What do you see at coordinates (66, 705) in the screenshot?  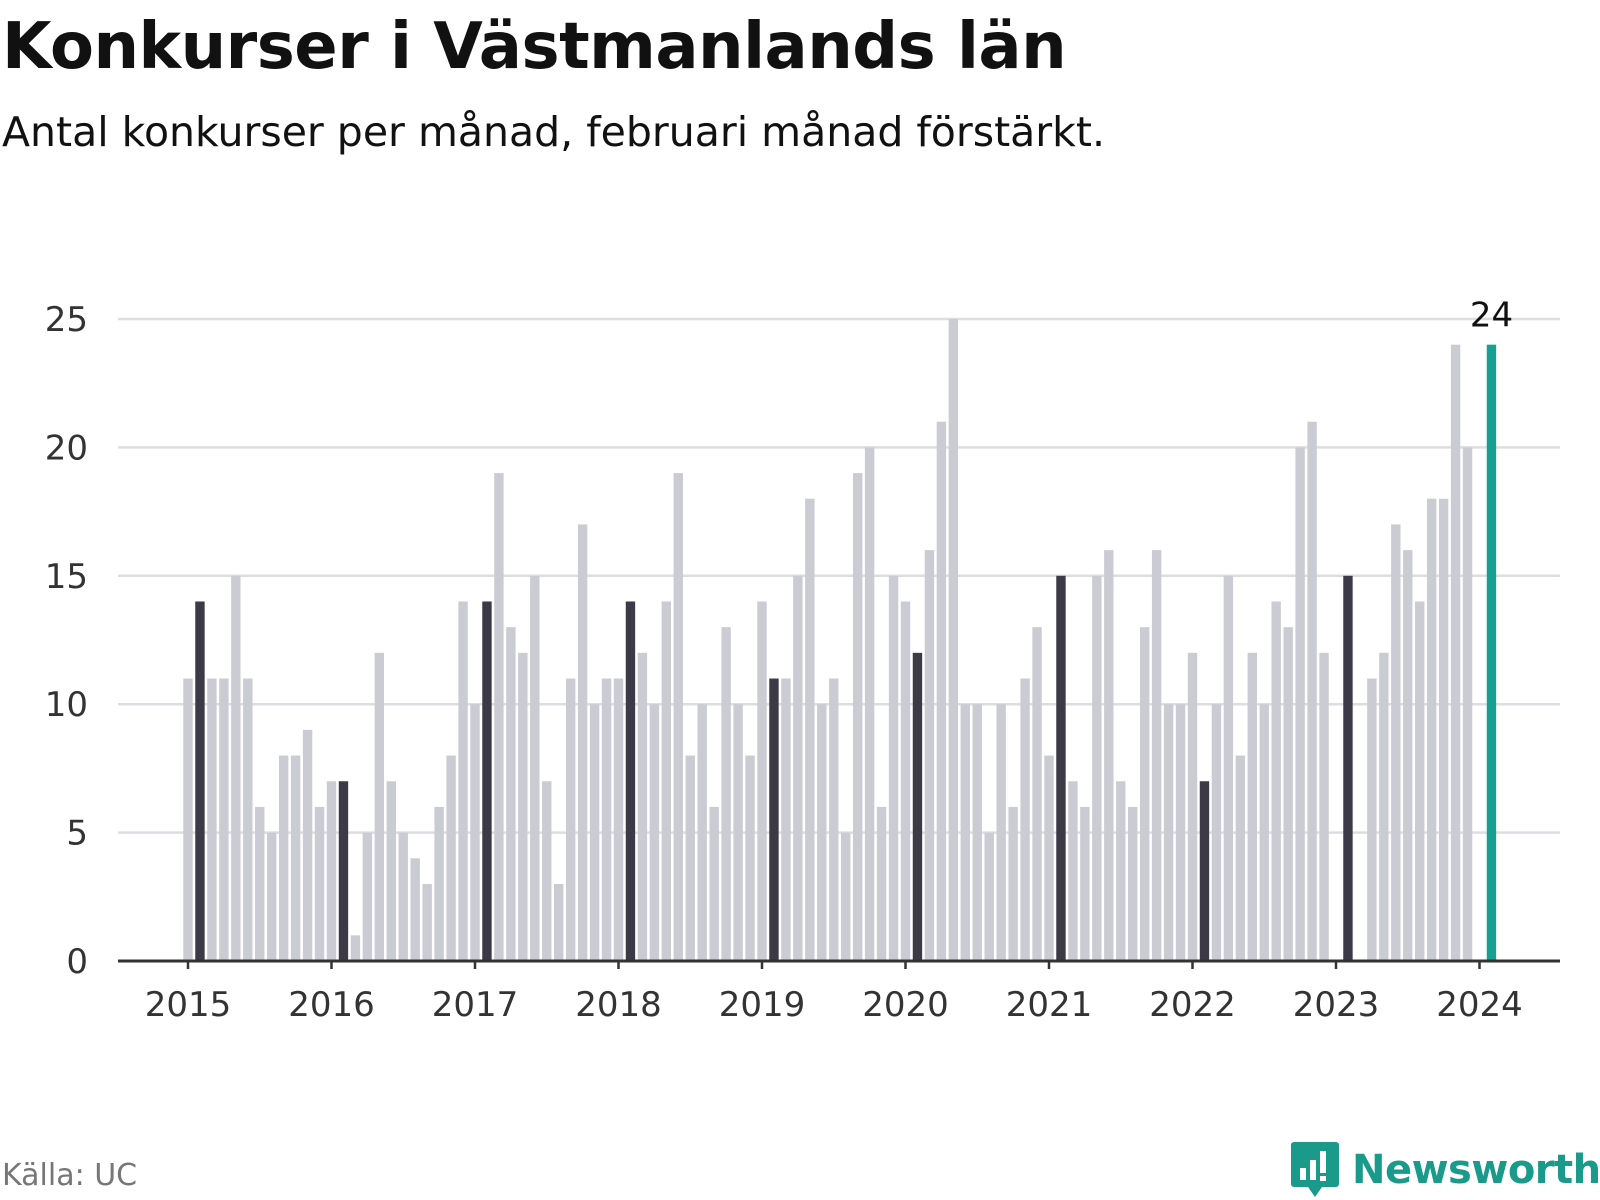 I see `y-tick-label: 10` at bounding box center [66, 705].